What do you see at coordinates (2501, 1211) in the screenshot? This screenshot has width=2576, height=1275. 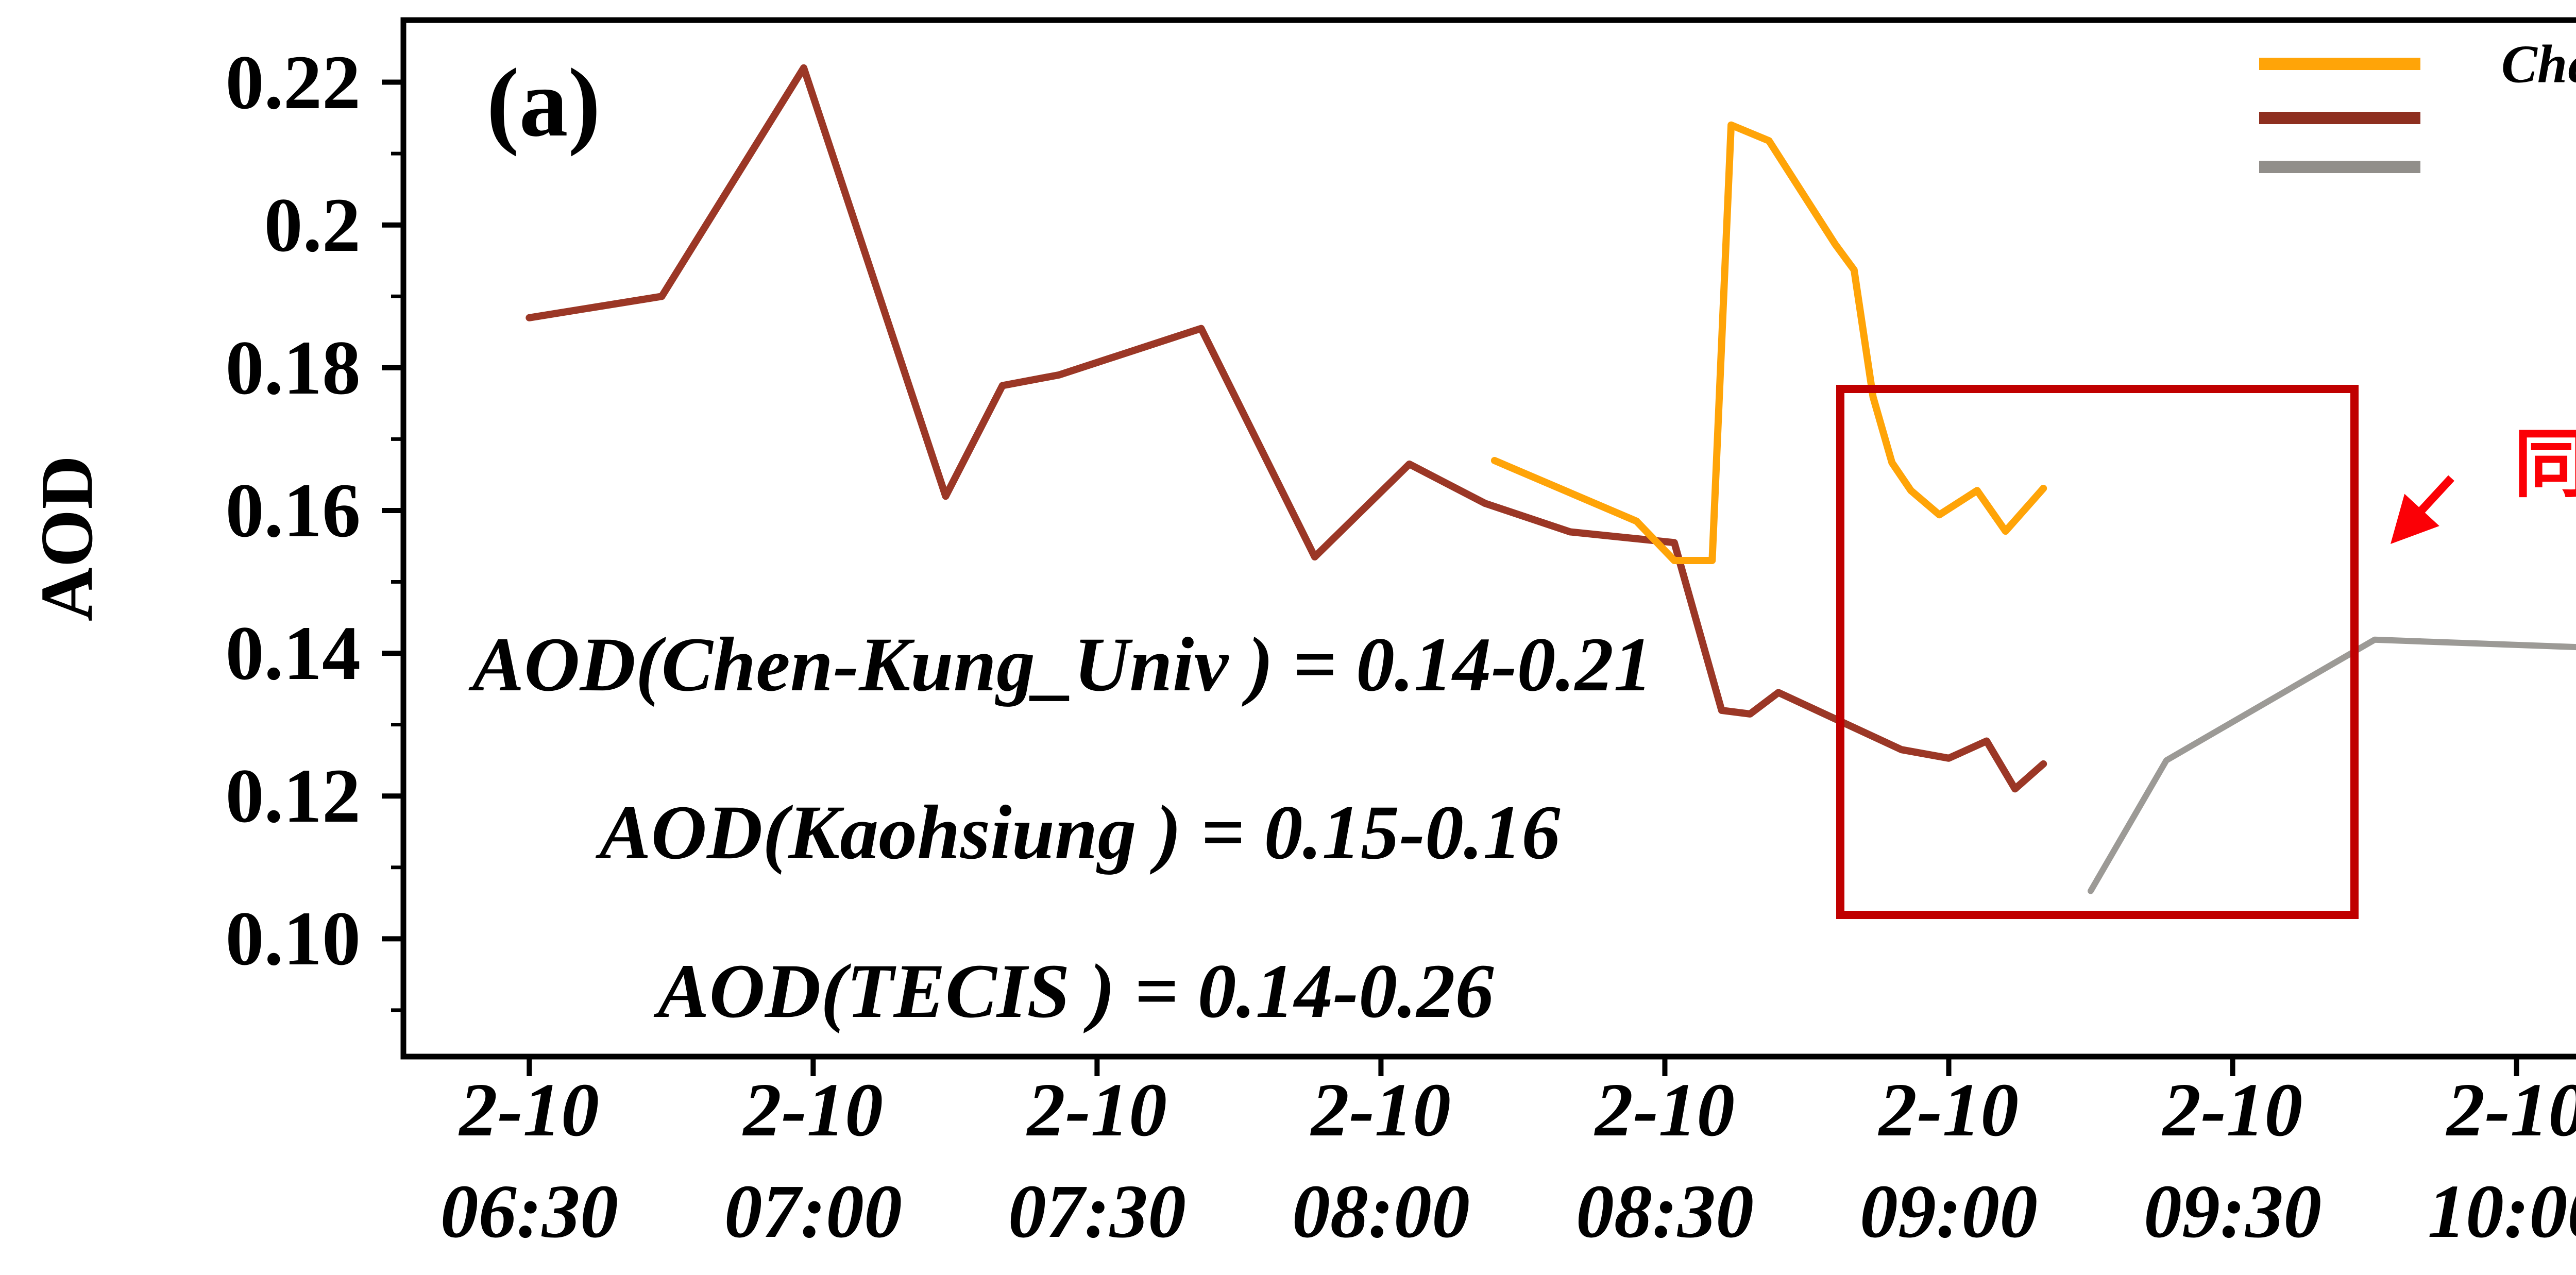 I see `panel-a-x-tick-time: 10:00` at bounding box center [2501, 1211].